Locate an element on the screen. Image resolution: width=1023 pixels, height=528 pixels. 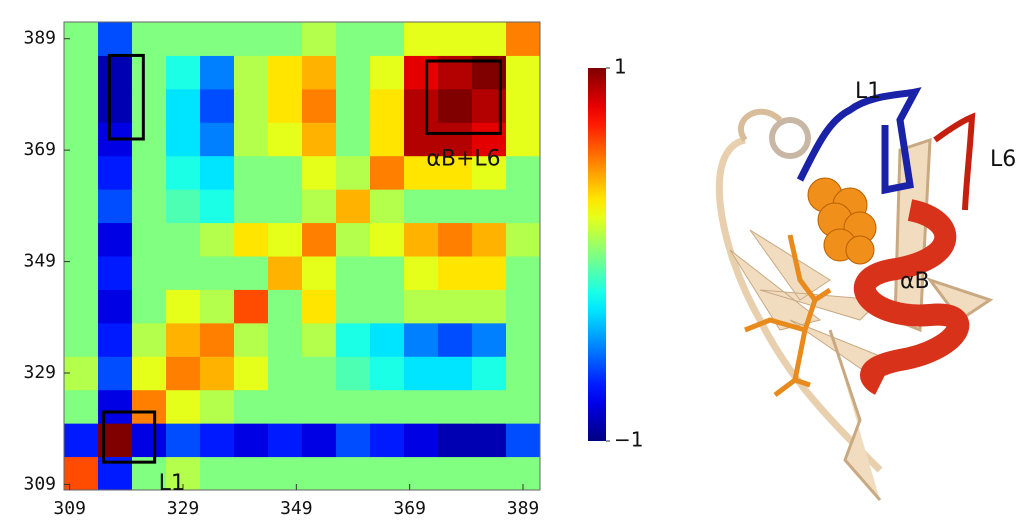
loop-l6 is located at coordinates (954, 161).